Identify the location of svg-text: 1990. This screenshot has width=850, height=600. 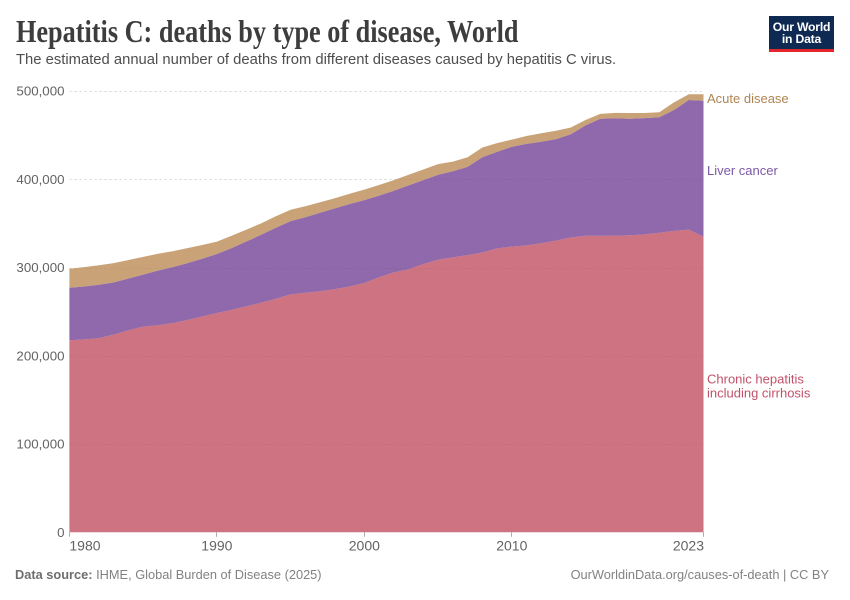
(216, 546).